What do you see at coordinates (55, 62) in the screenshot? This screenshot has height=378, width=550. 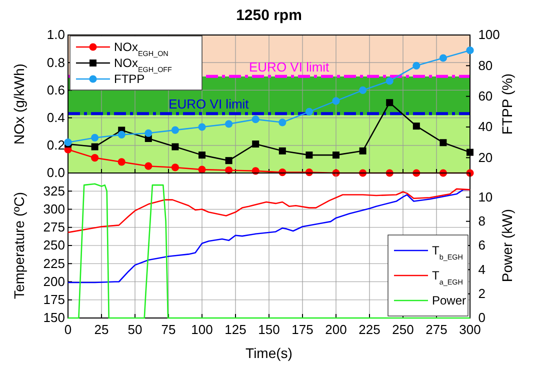 I see `y-tick-label: 0.8` at bounding box center [55, 62].